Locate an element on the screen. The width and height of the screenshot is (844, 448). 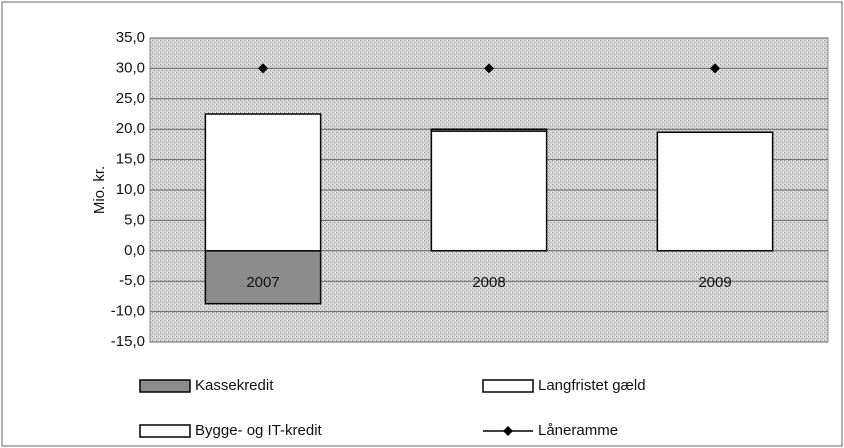
x-tick-label: 2008 is located at coordinates (488, 282).